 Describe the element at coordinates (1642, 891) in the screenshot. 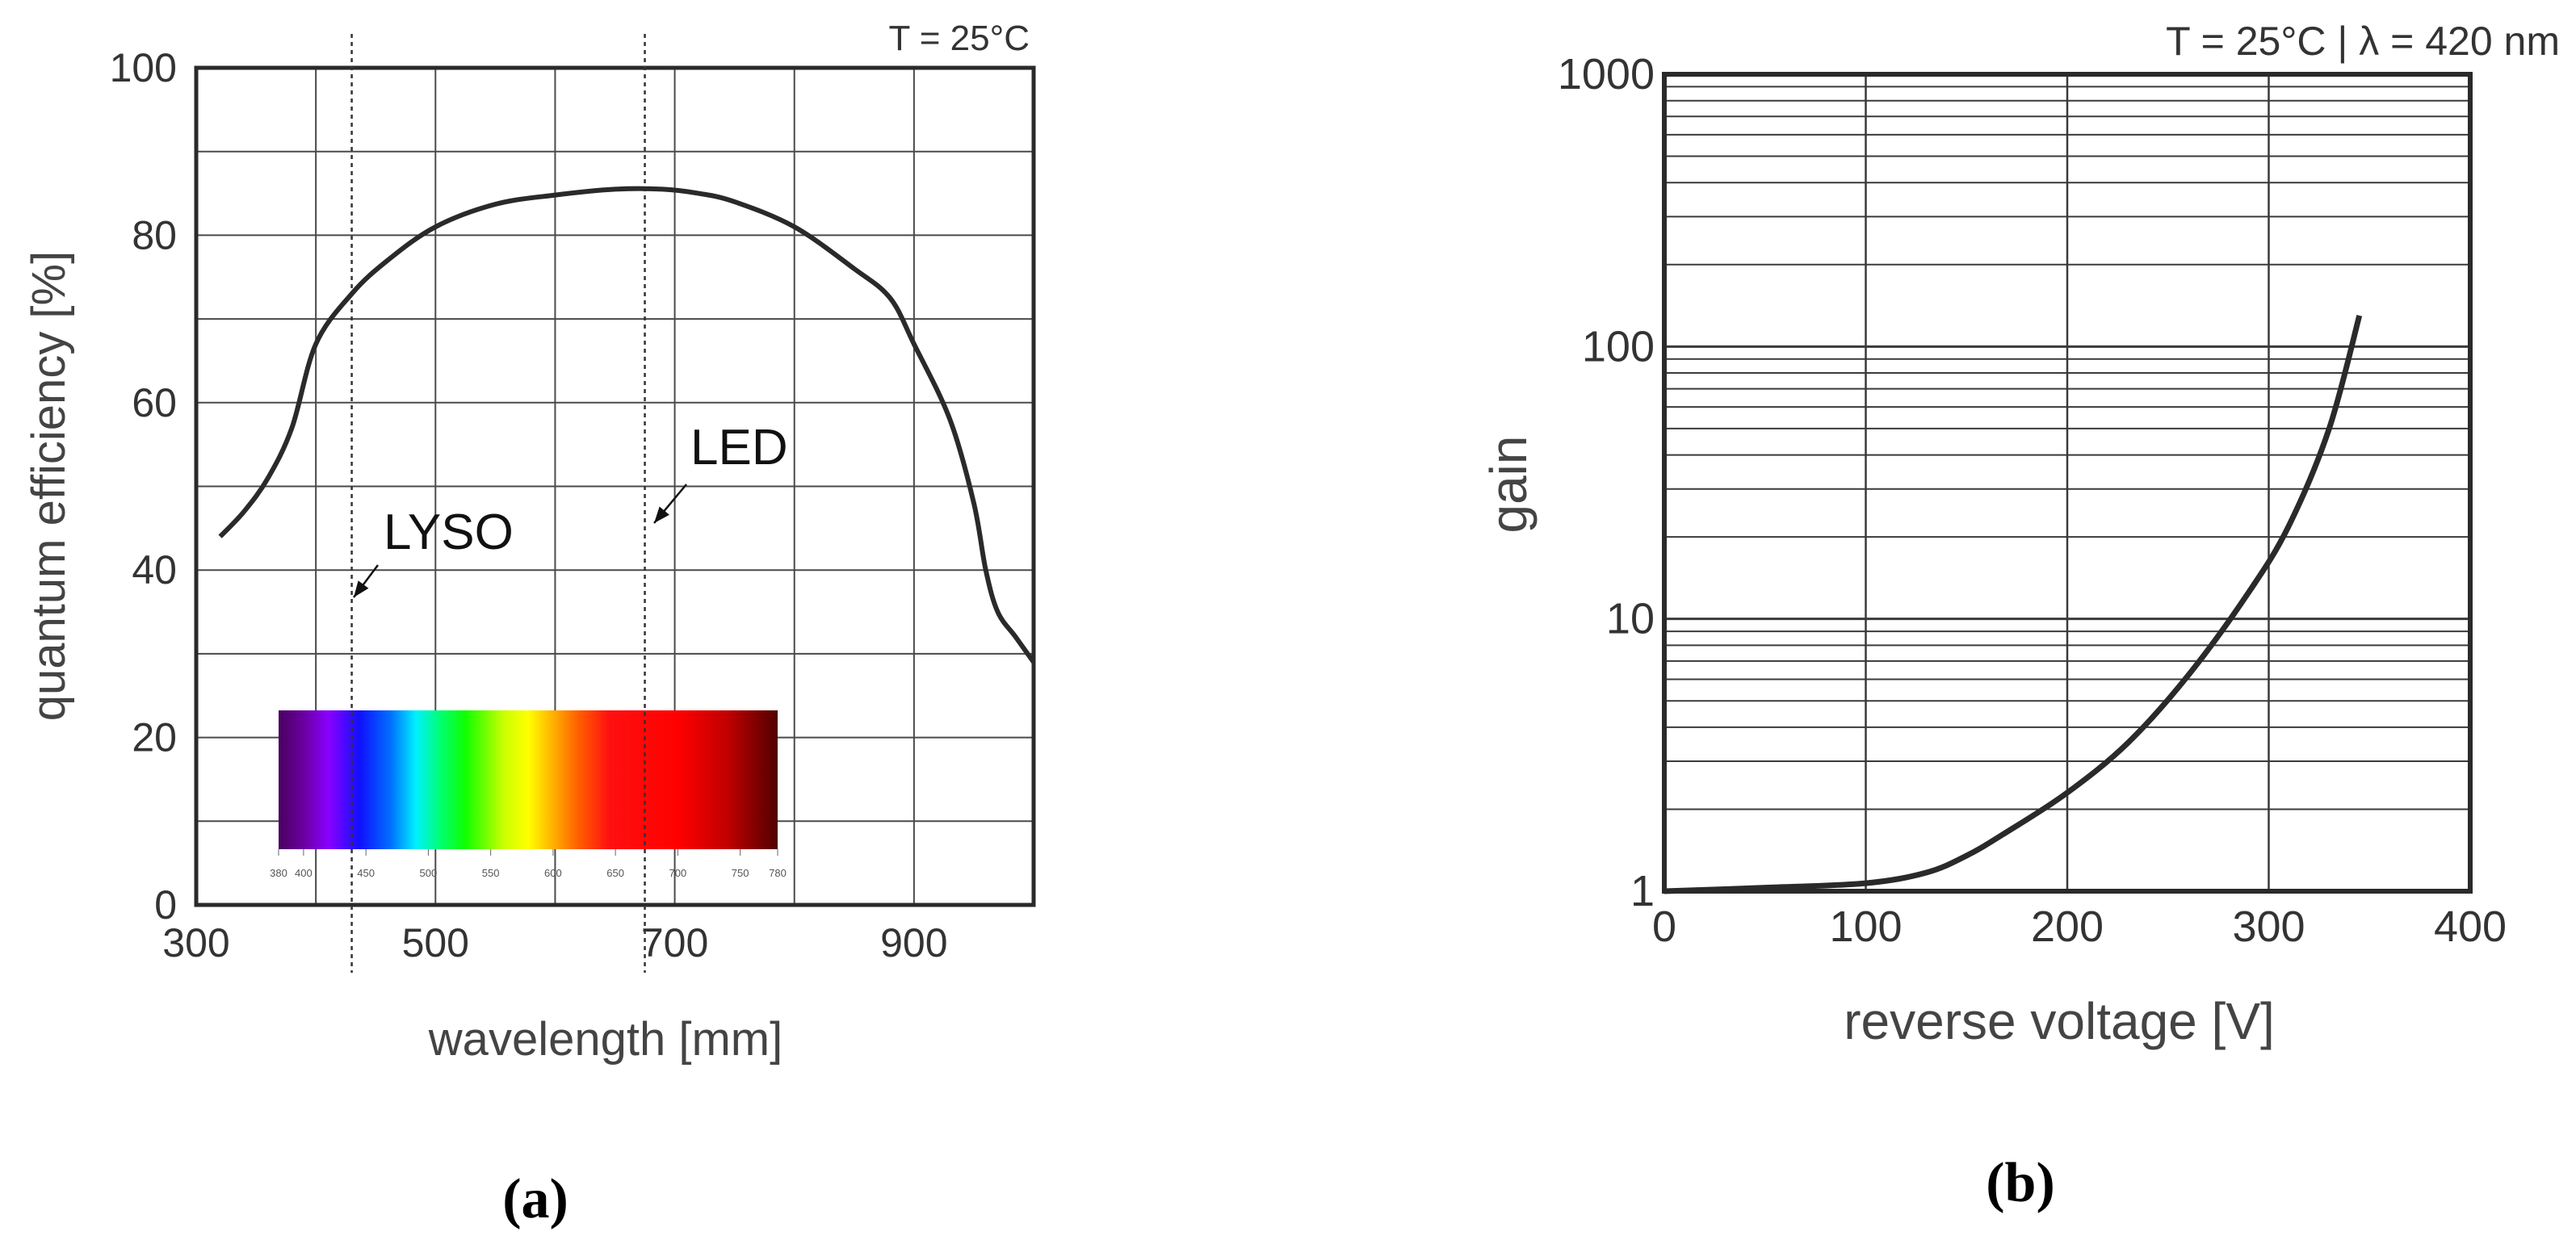

I see `y-tick-label: 1` at that location.